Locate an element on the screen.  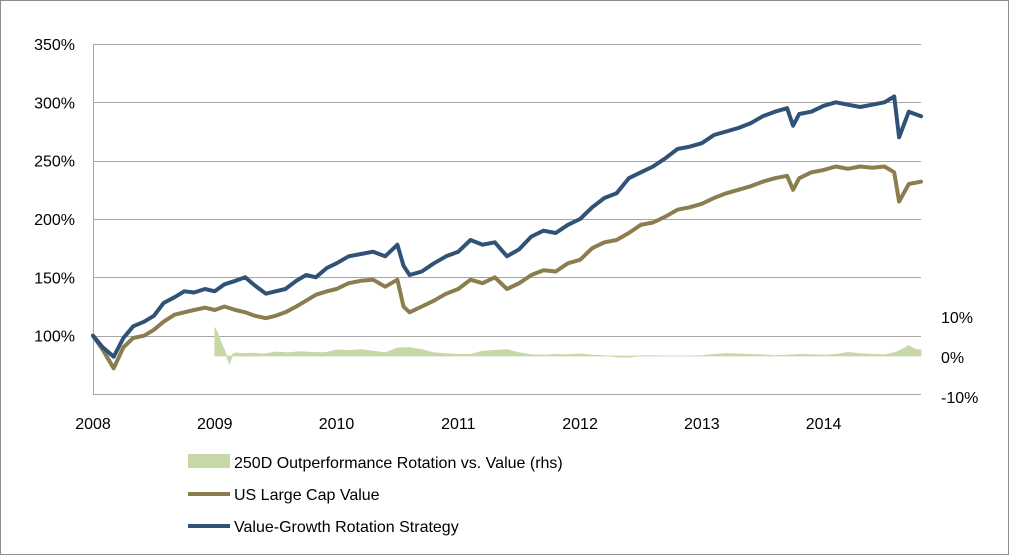
legend-swatch is located at coordinates (209, 461).